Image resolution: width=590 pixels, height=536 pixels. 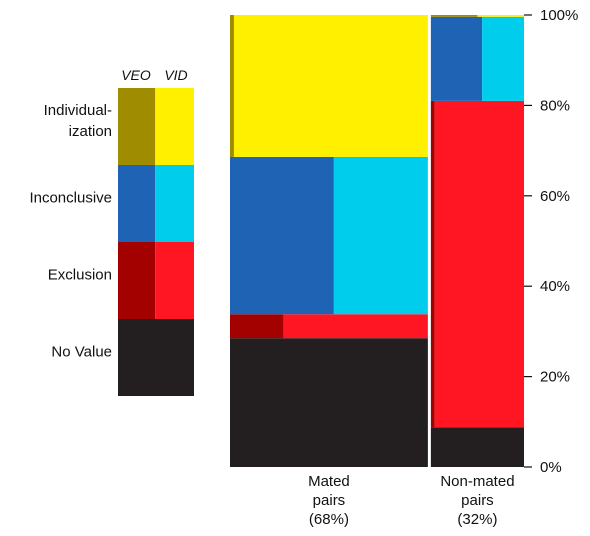 What do you see at coordinates (78, 110) in the screenshot?
I see `legend-label-line: Individual-` at bounding box center [78, 110].